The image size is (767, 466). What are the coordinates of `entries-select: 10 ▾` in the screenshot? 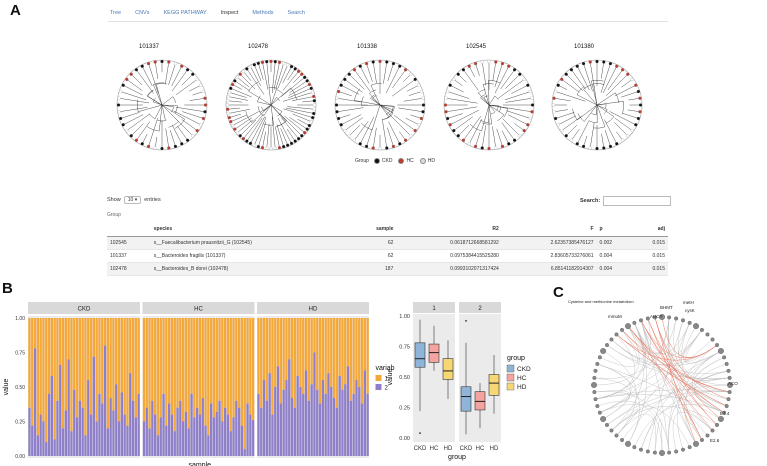 It's located at (132, 200).